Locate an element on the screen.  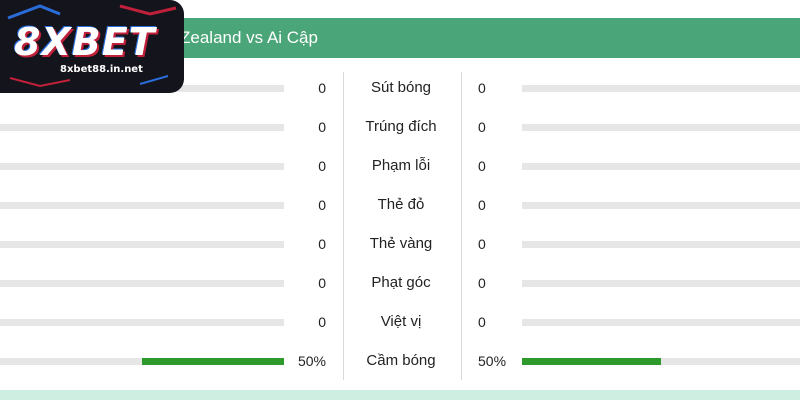
stat-row: 0 Phạm lỗi 0 is located at coordinates (400, 167).